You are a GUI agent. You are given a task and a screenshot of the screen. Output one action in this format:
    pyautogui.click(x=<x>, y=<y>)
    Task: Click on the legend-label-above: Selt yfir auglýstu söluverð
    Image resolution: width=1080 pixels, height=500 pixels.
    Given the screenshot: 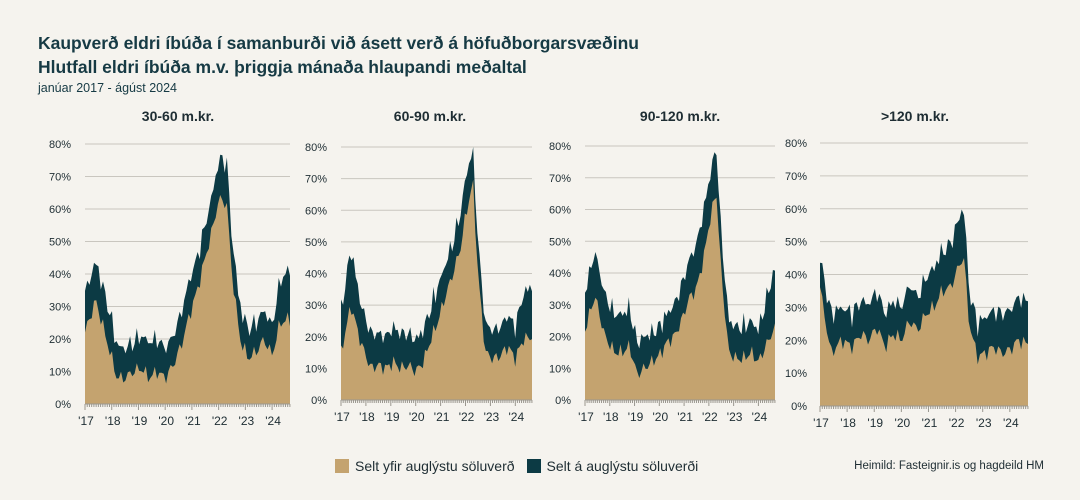 What is the action you would take?
    pyautogui.click(x=435, y=466)
    